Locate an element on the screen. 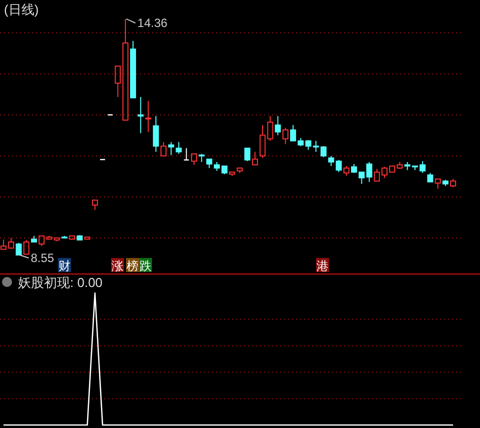 This screenshot has height=428, width=480. annotation: 14.36 is located at coordinates (152, 23).